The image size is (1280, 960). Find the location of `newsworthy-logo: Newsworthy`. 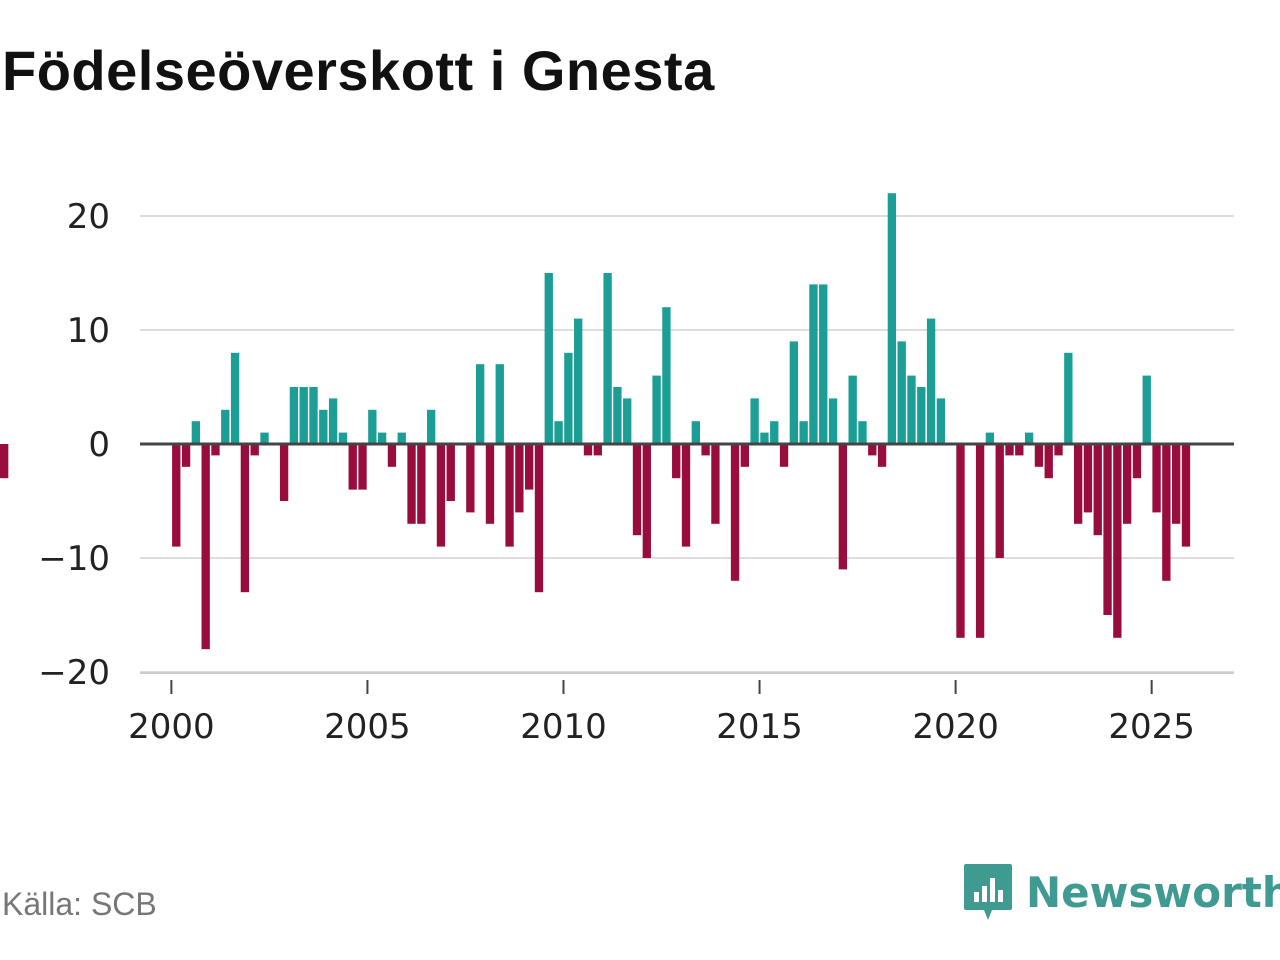

newsworthy-logo: Newsworthy is located at coordinates (1121, 892).